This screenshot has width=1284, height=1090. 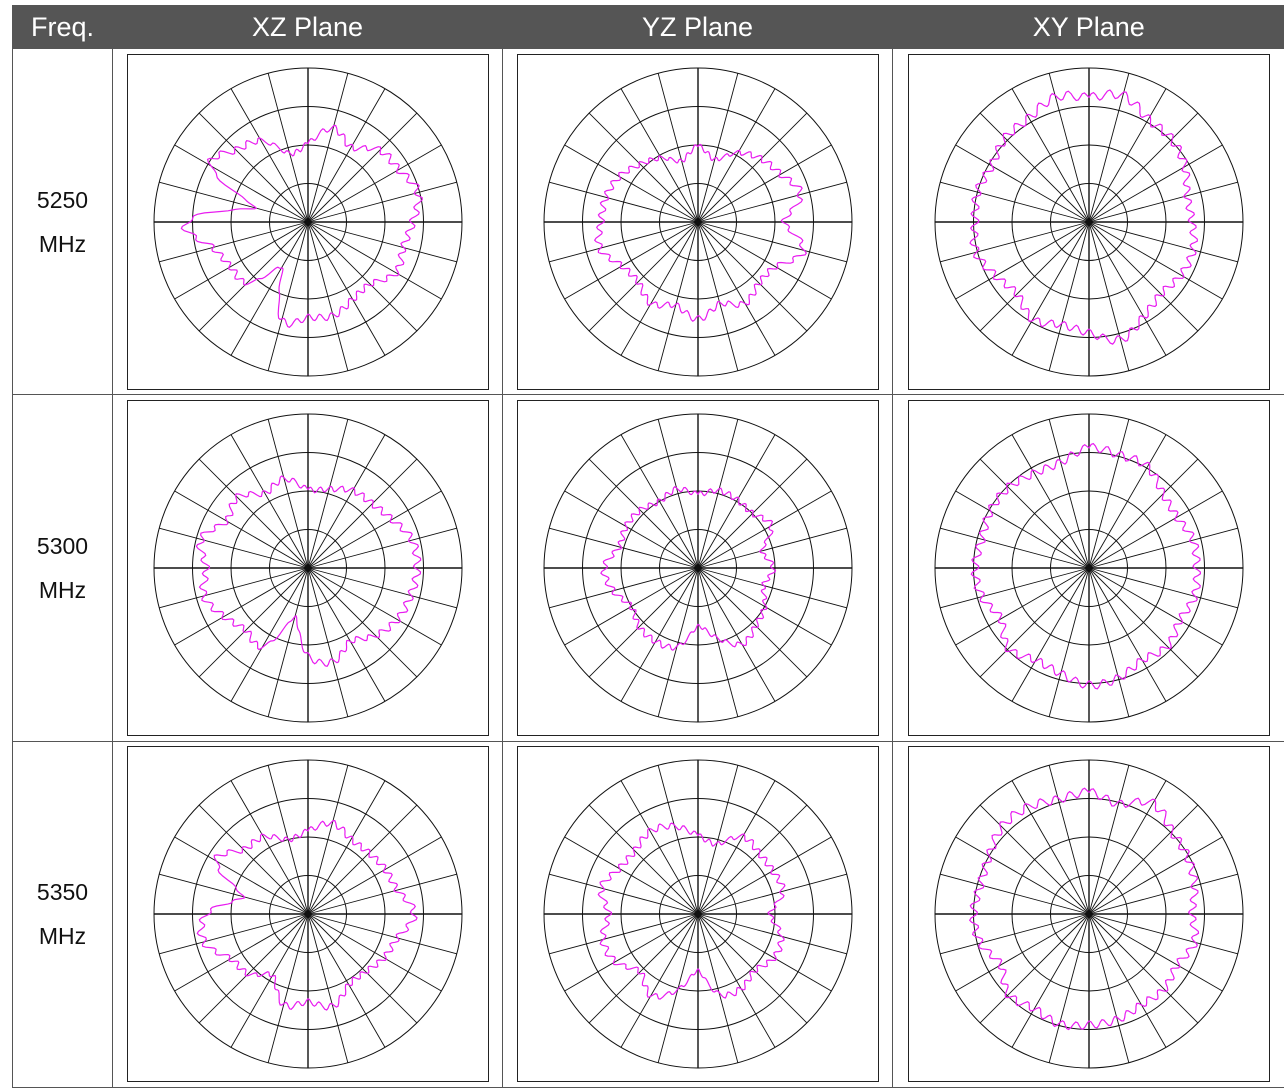 I want to click on header-row: Freq. XZ Plane YZ Plane XY Plane, so click(x=648, y=27).